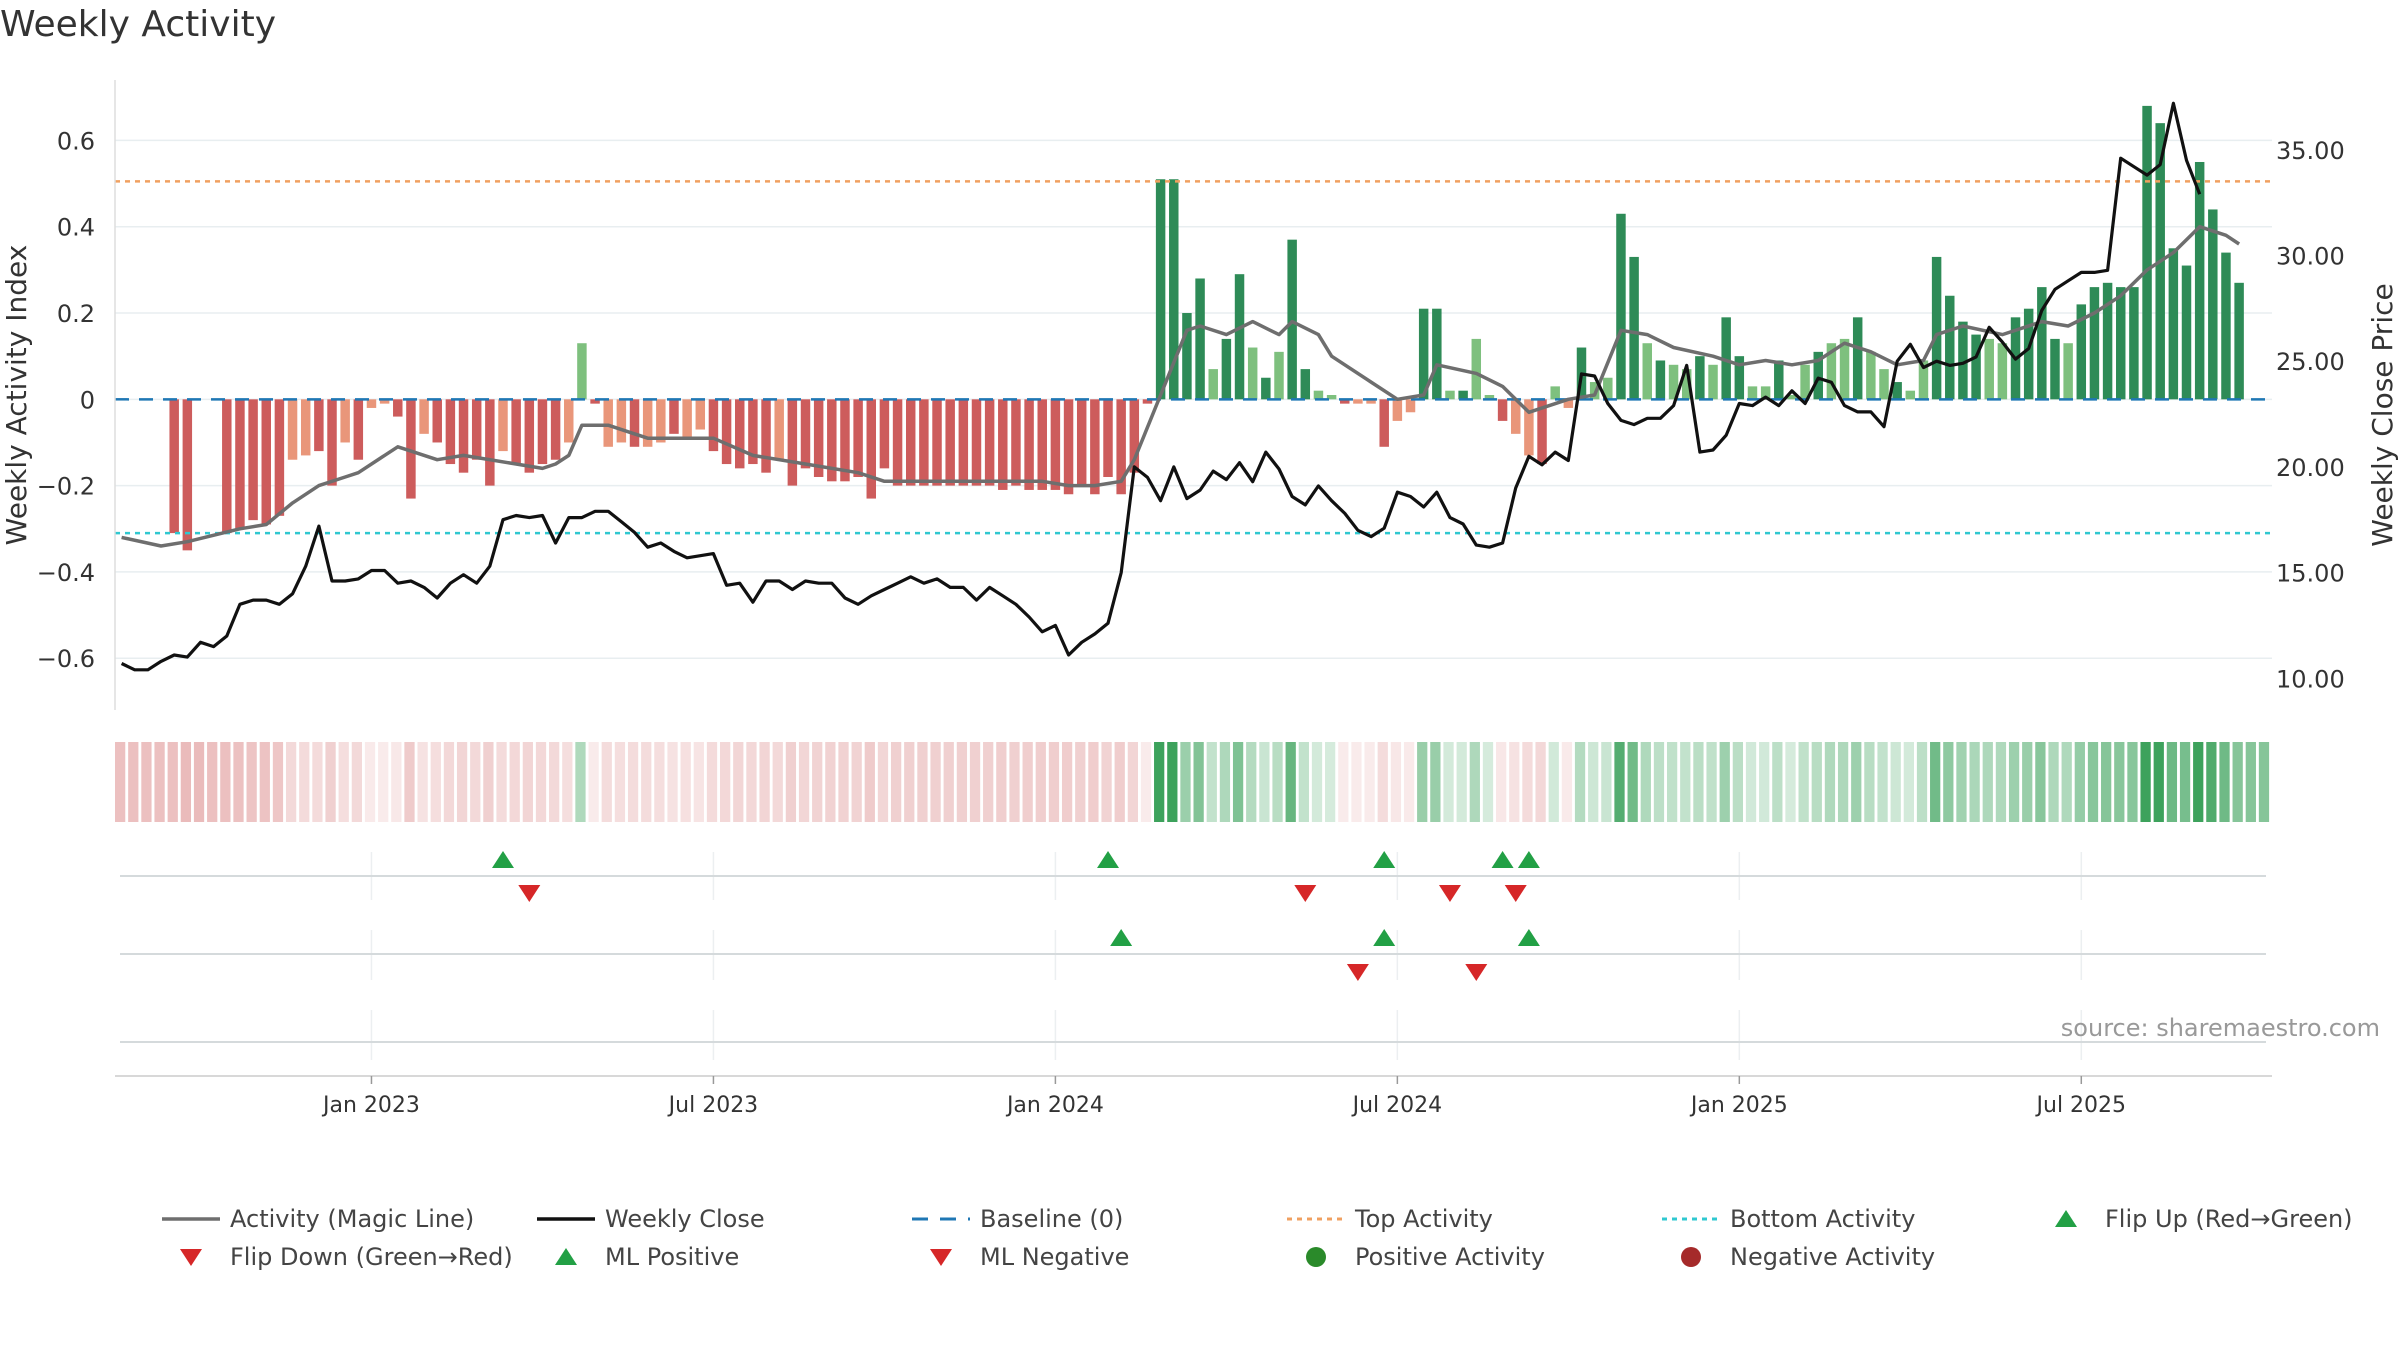  What do you see at coordinates (1052, 1219) in the screenshot?
I see `legend-label: Baseline (0)` at bounding box center [1052, 1219].